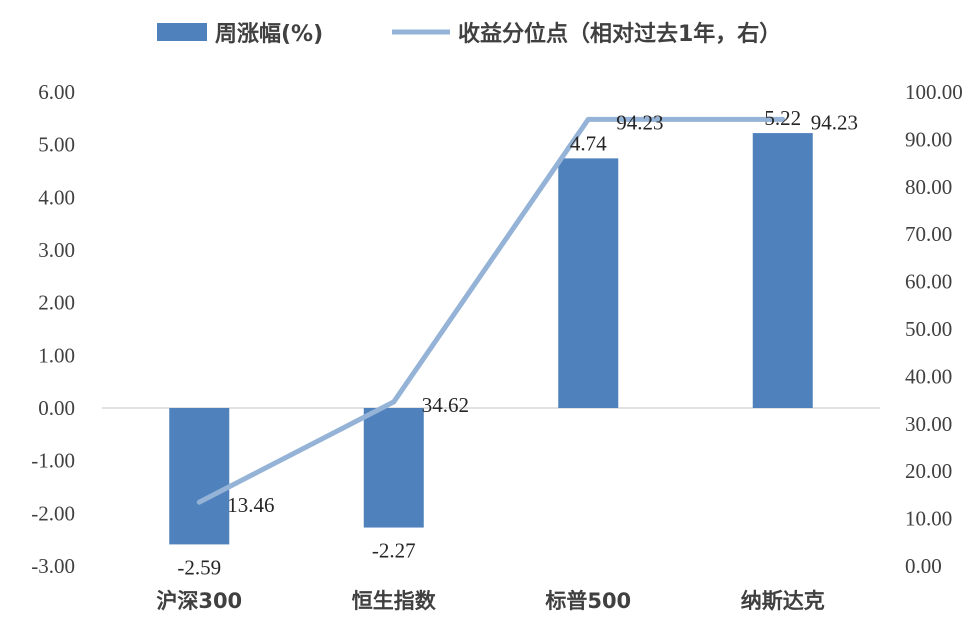 The image size is (975, 627). Describe the element at coordinates (56, 408) in the screenshot. I see `left-axis-tick-label: 0.00` at that location.